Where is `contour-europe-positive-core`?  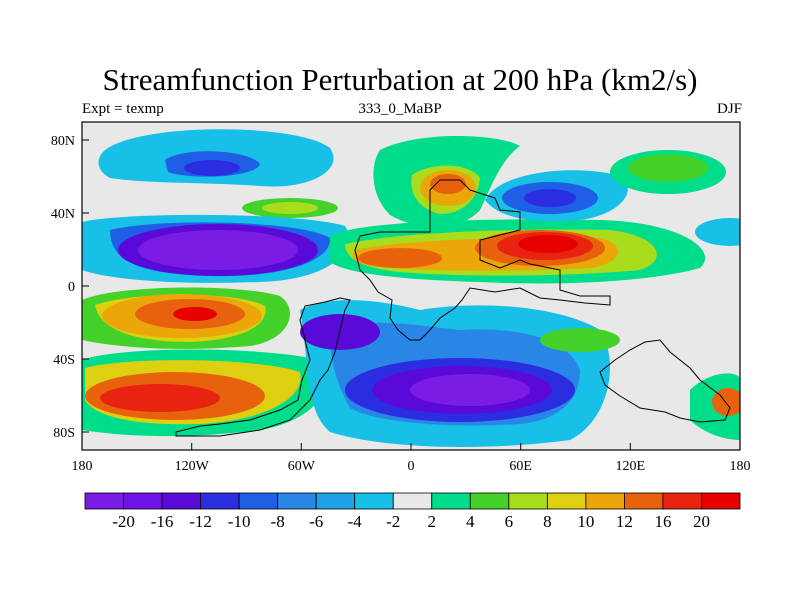 contour-europe-positive-core is located at coordinates (448, 184).